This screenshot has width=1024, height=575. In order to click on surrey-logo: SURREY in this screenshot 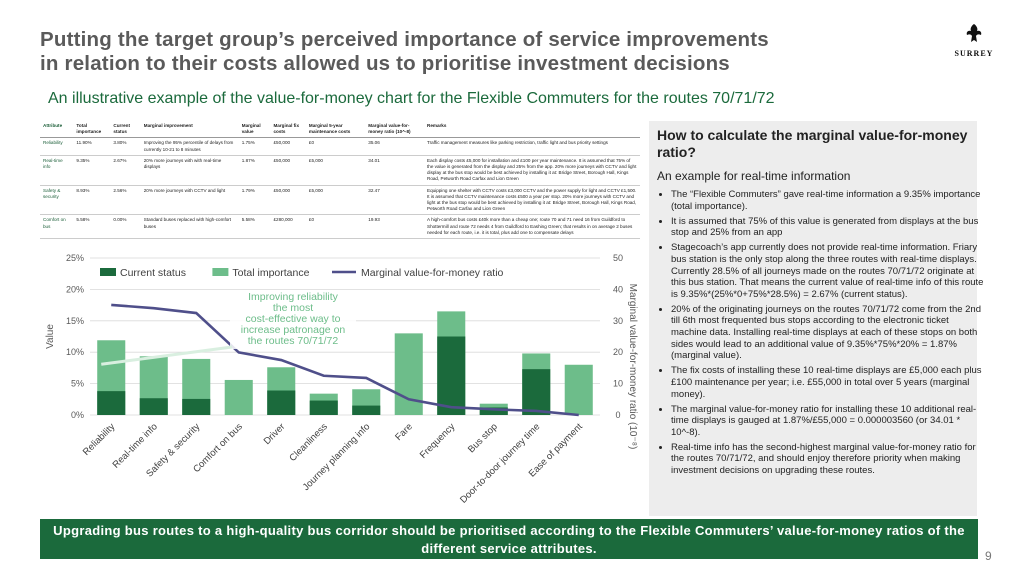, I will do `click(974, 40)`.